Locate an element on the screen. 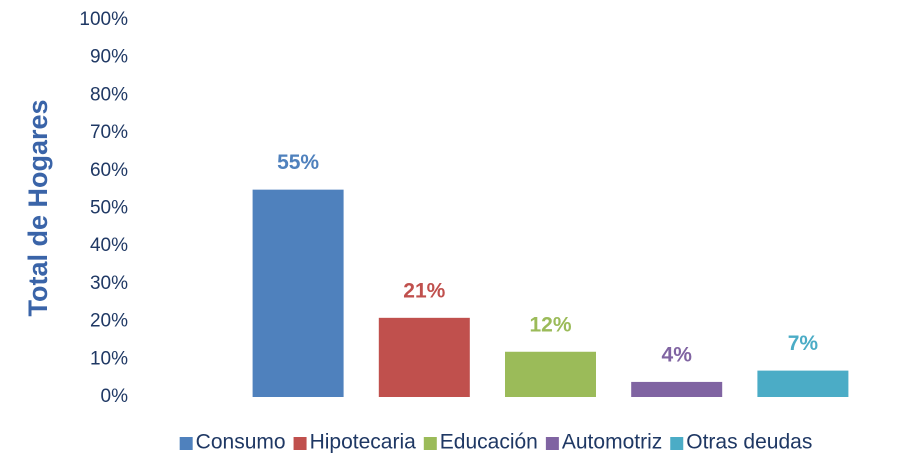 The width and height of the screenshot is (899, 459). legend-label: Hipotecaria is located at coordinates (363, 442).